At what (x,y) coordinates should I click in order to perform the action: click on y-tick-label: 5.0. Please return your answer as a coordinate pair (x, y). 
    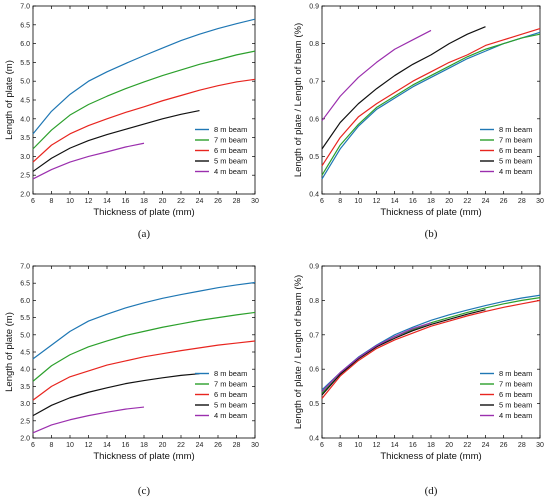
    Looking at the image, I should click on (25, 82).